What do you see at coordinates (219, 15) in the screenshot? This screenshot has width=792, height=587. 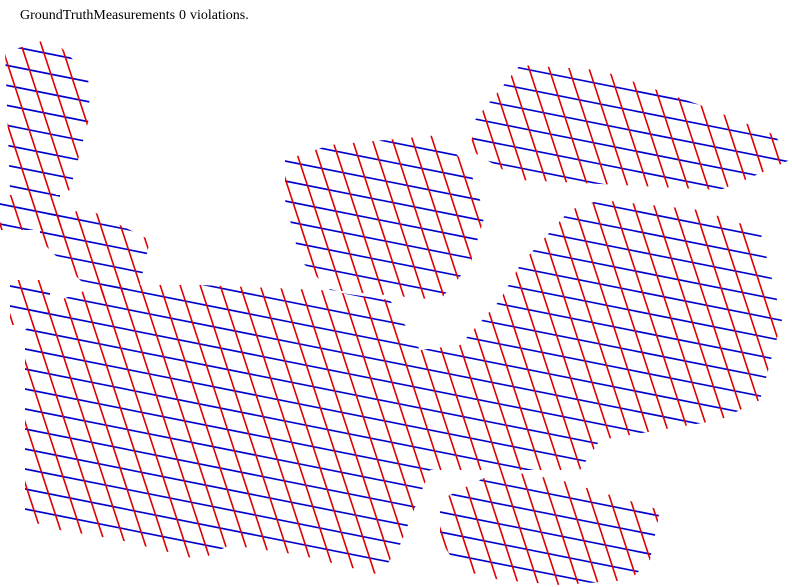 I see `violations-label: violations.` at bounding box center [219, 15].